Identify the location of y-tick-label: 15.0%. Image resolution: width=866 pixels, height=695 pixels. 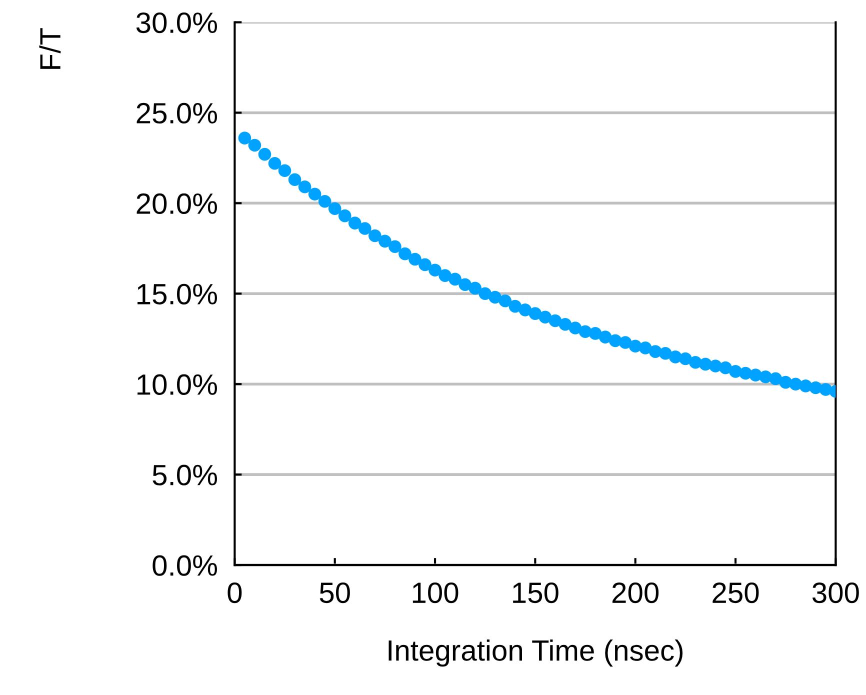
(177, 294).